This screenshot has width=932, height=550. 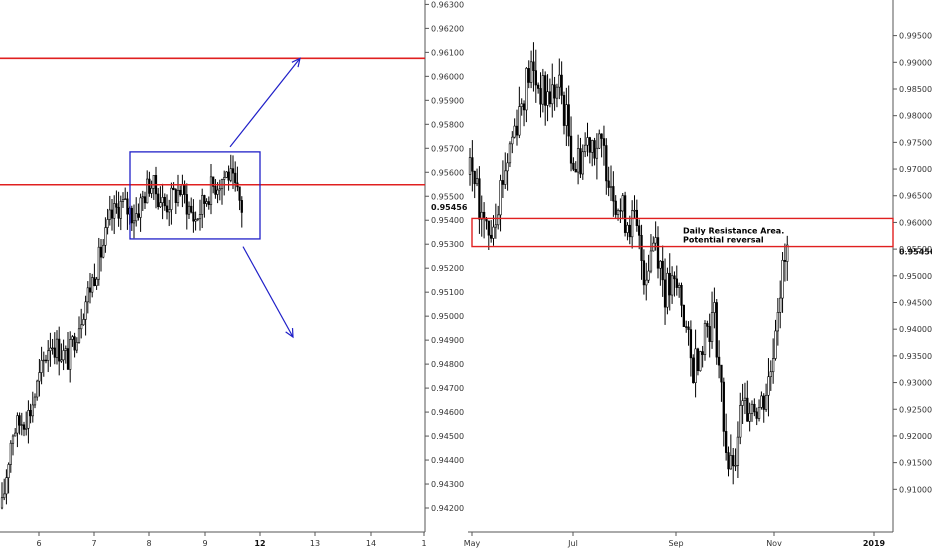 I want to click on right-overlays: Daily Resistance Area.Potential reversal, so click(x=682, y=232).